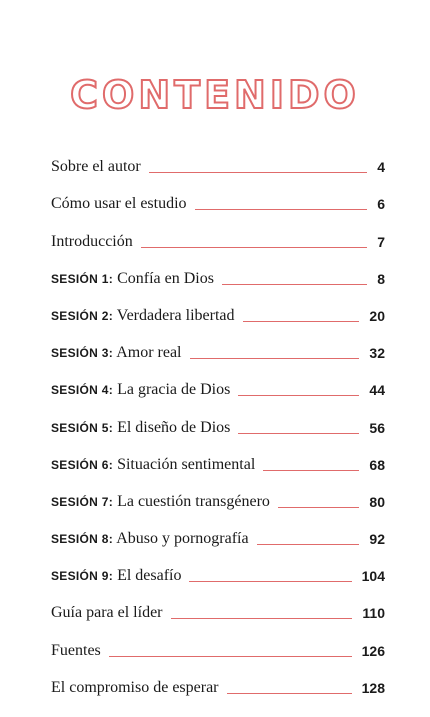 This screenshot has height=717, width=430. What do you see at coordinates (218, 645) in the screenshot?
I see `toc-entry: Fuentes 126` at bounding box center [218, 645].